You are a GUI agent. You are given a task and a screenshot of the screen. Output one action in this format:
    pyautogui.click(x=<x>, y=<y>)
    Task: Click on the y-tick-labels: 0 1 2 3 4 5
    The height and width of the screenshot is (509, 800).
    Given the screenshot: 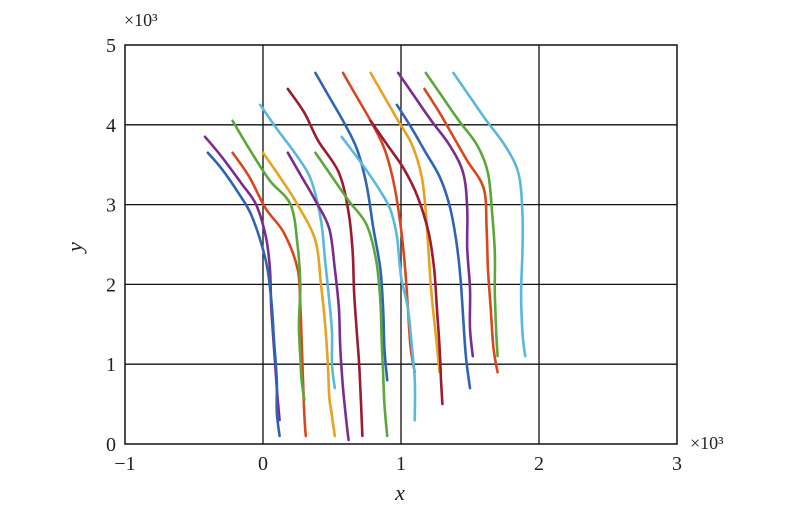 What is the action you would take?
    pyautogui.click(x=111, y=245)
    